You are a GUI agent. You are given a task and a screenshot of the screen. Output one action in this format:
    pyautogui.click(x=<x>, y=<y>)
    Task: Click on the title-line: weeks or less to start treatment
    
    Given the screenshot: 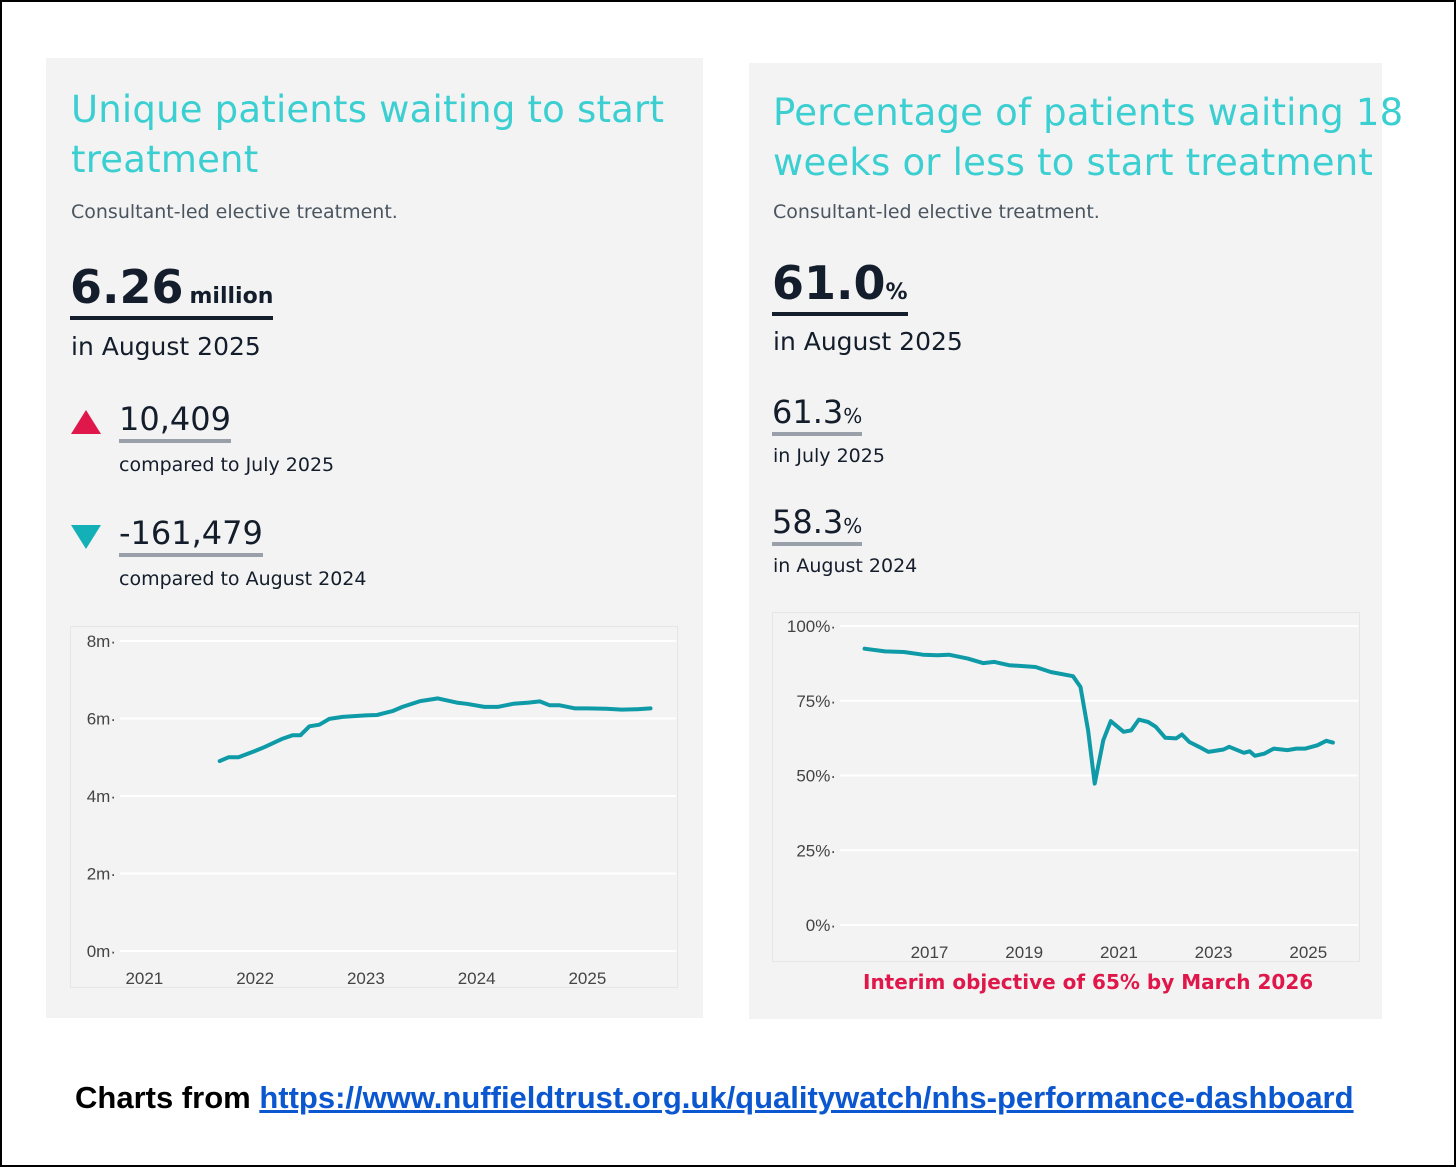 What is the action you would take?
    pyautogui.click(x=1073, y=162)
    